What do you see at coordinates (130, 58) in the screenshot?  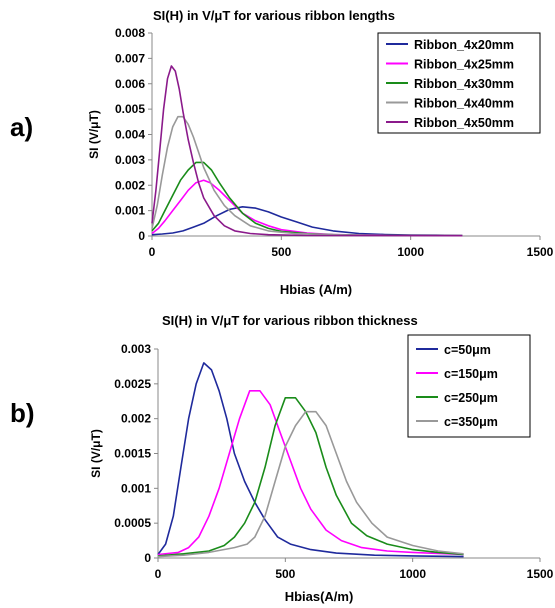 I see `y-tick-label: 0.007` at bounding box center [130, 58].